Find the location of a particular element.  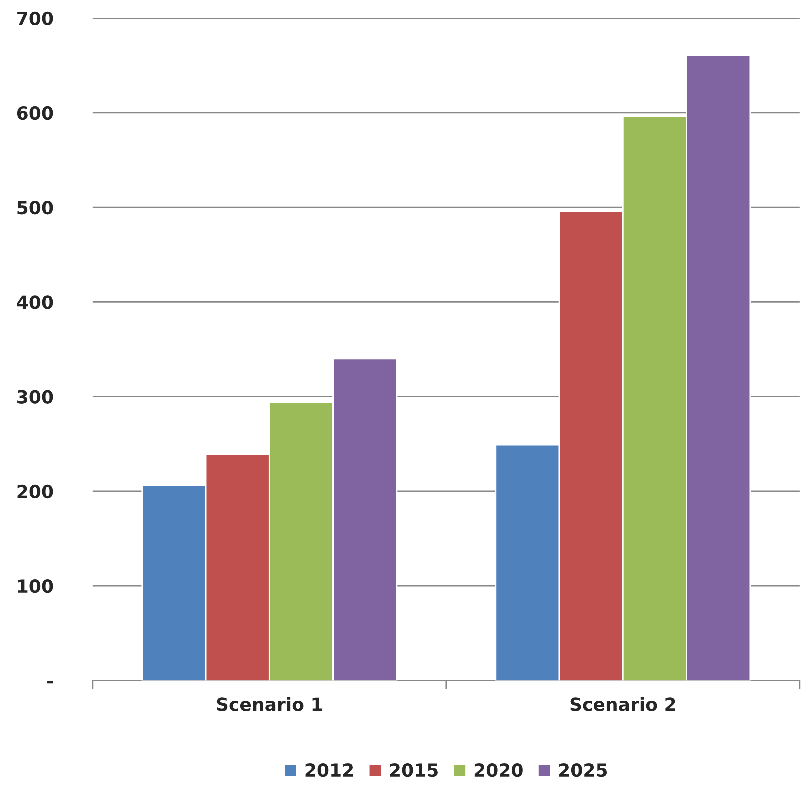

x-tick-label: Scenario 1 is located at coordinates (269, 704).